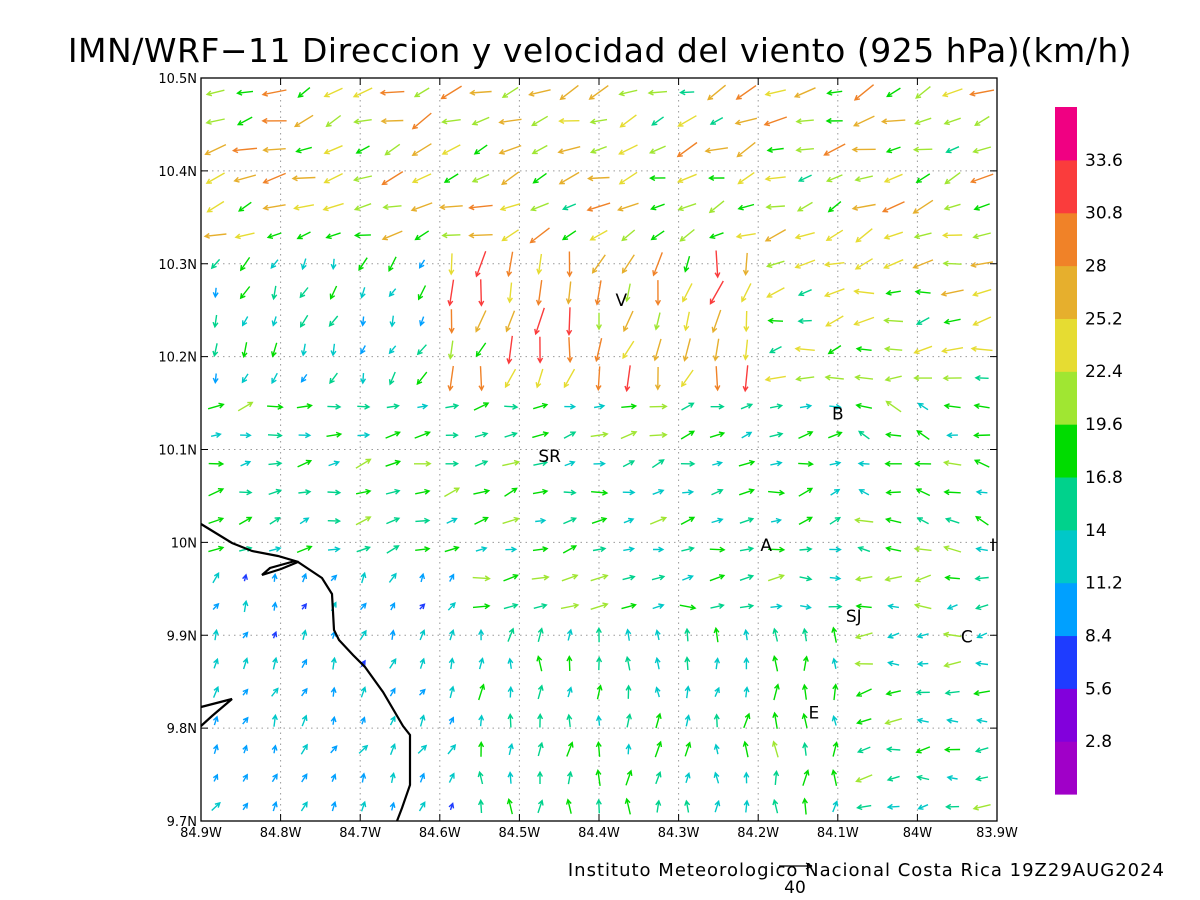 The width and height of the screenshot is (1200, 900). I want to click on colorbar-label: 33.6, so click(1104, 161).